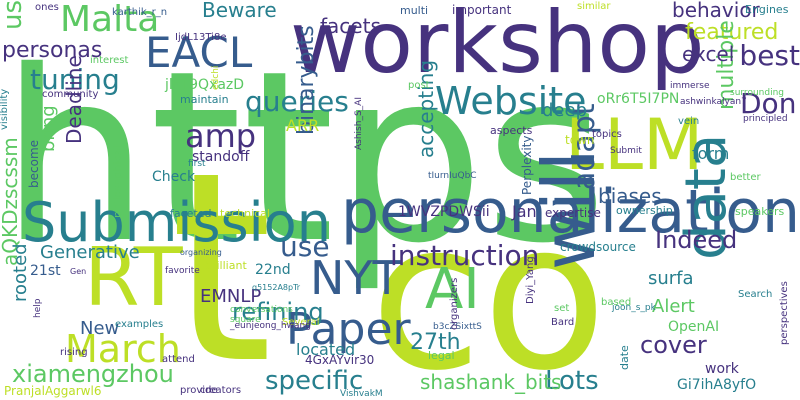  What do you see at coordinates (359, 123) in the screenshot?
I see `cloud-word-105: Ashish_S_AI` at bounding box center [359, 123].